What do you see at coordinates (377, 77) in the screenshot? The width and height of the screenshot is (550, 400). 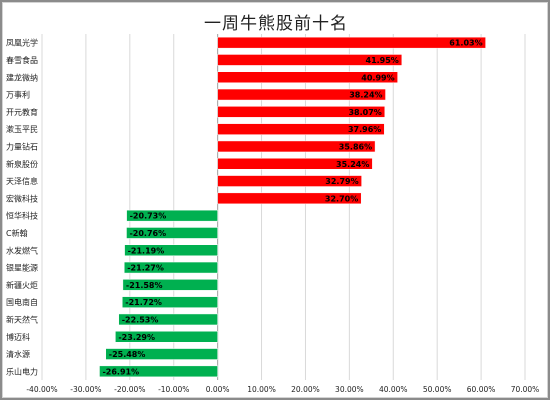 I see `data-label: 40.99%` at bounding box center [377, 77].